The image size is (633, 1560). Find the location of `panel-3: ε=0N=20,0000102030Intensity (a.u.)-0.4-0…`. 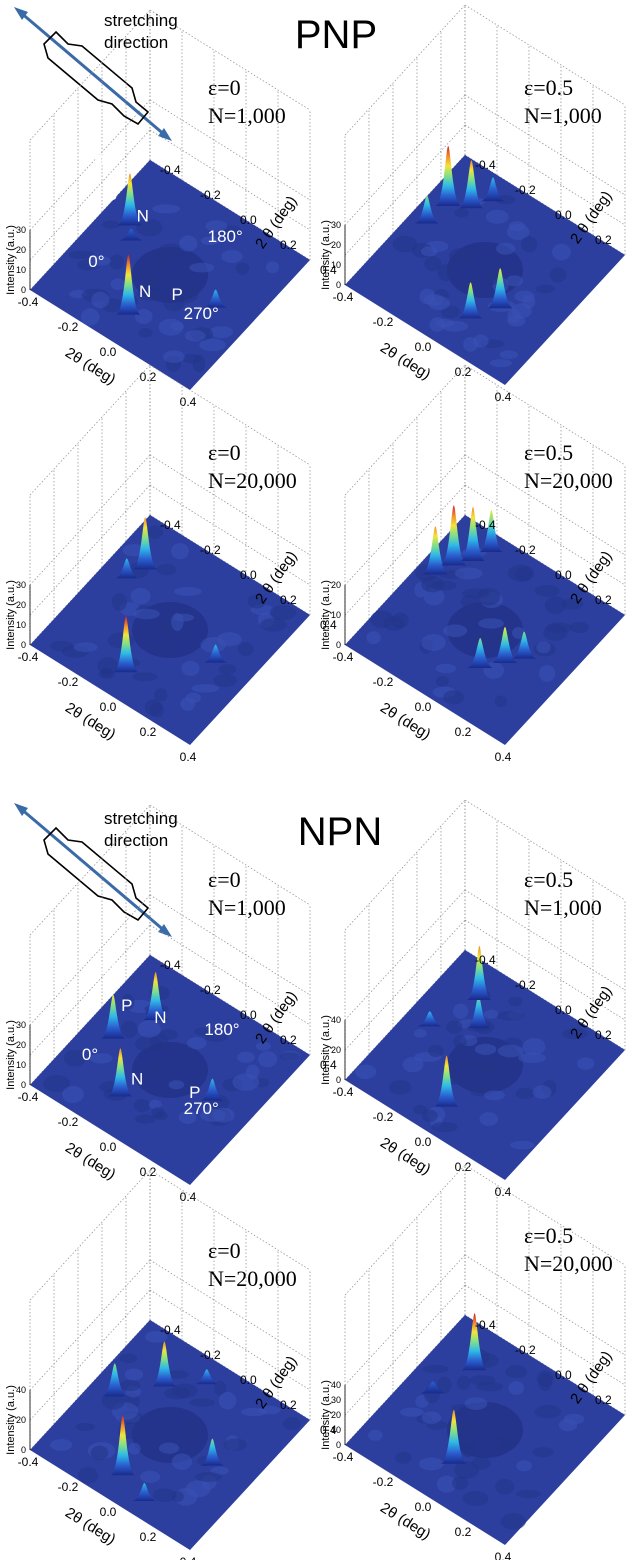

panel-3: ε=0N=20,0000102030Intensity (a.u.)-0.4-0… is located at coordinates (171, 564).